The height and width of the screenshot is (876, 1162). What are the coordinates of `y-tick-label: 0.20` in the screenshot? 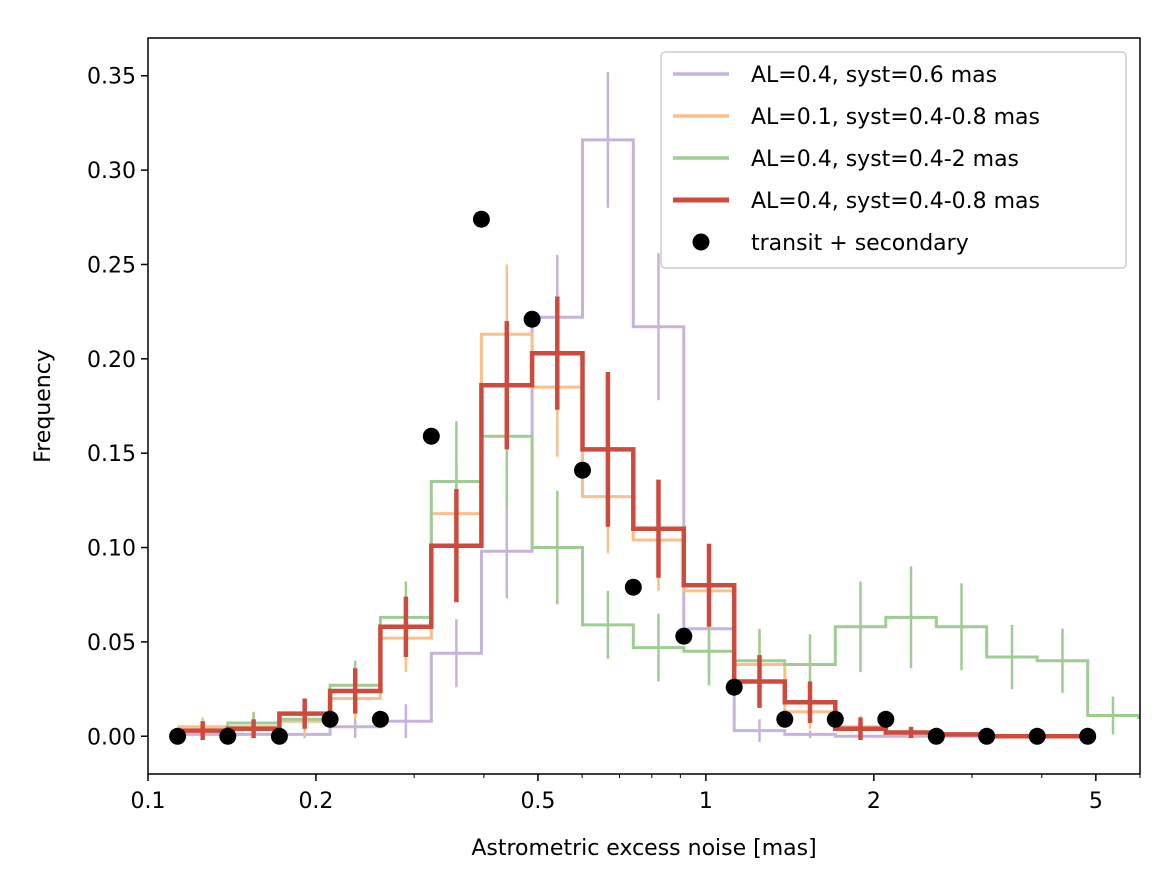 It's located at (111, 360).